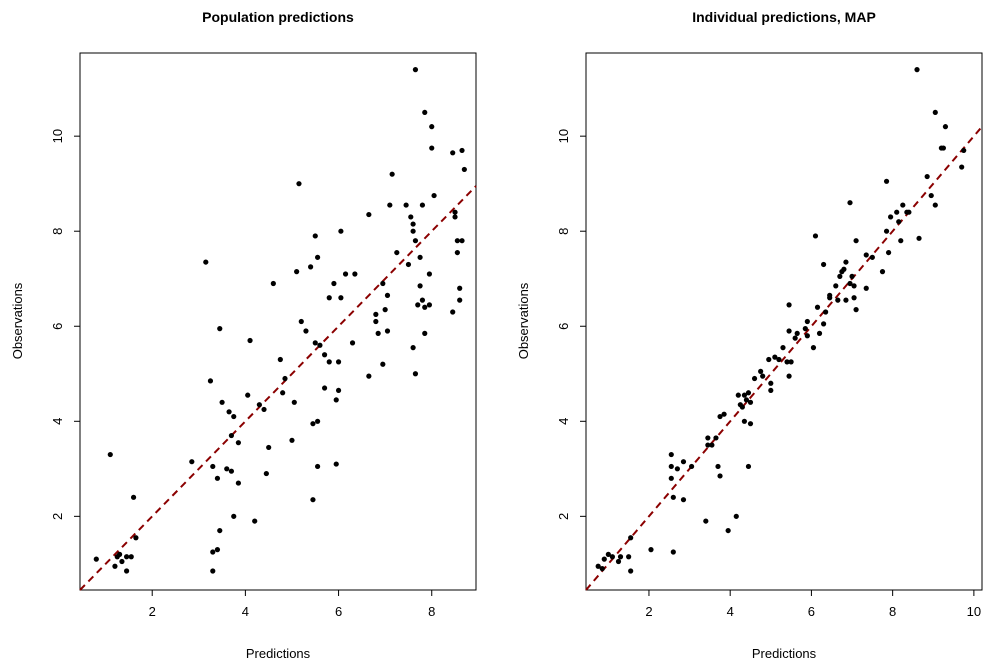 The width and height of the screenshot is (987, 665). Describe the element at coordinates (245, 611) in the screenshot. I see `x-tick-label: 4` at that location.